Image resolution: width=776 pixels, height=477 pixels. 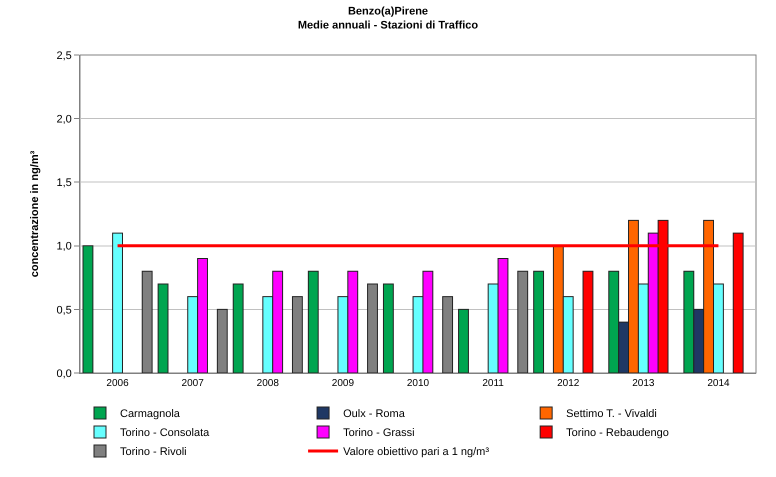 I want to click on x-tick-label: 2008, so click(x=268, y=383).